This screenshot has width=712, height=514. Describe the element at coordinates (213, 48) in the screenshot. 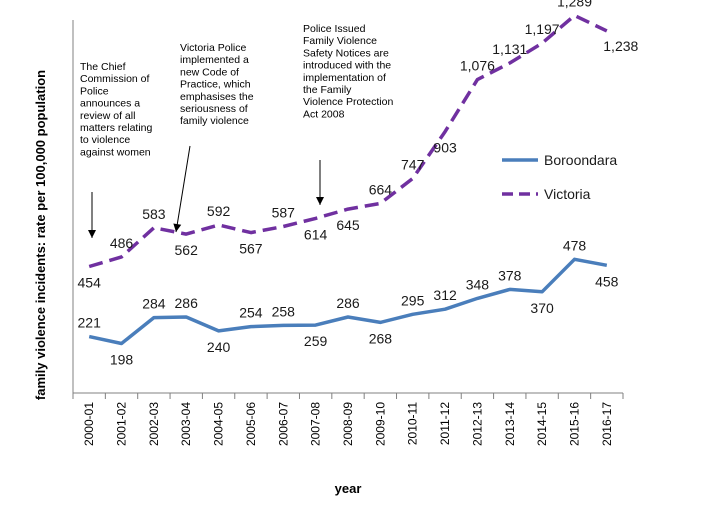

I see `annotation-line: Victoria Police` at that location.